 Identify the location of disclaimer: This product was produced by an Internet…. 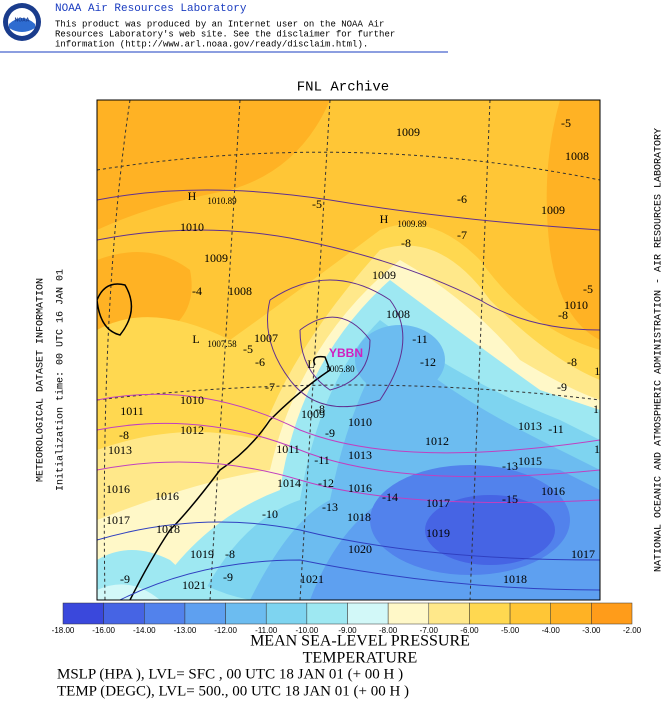
(219, 24).